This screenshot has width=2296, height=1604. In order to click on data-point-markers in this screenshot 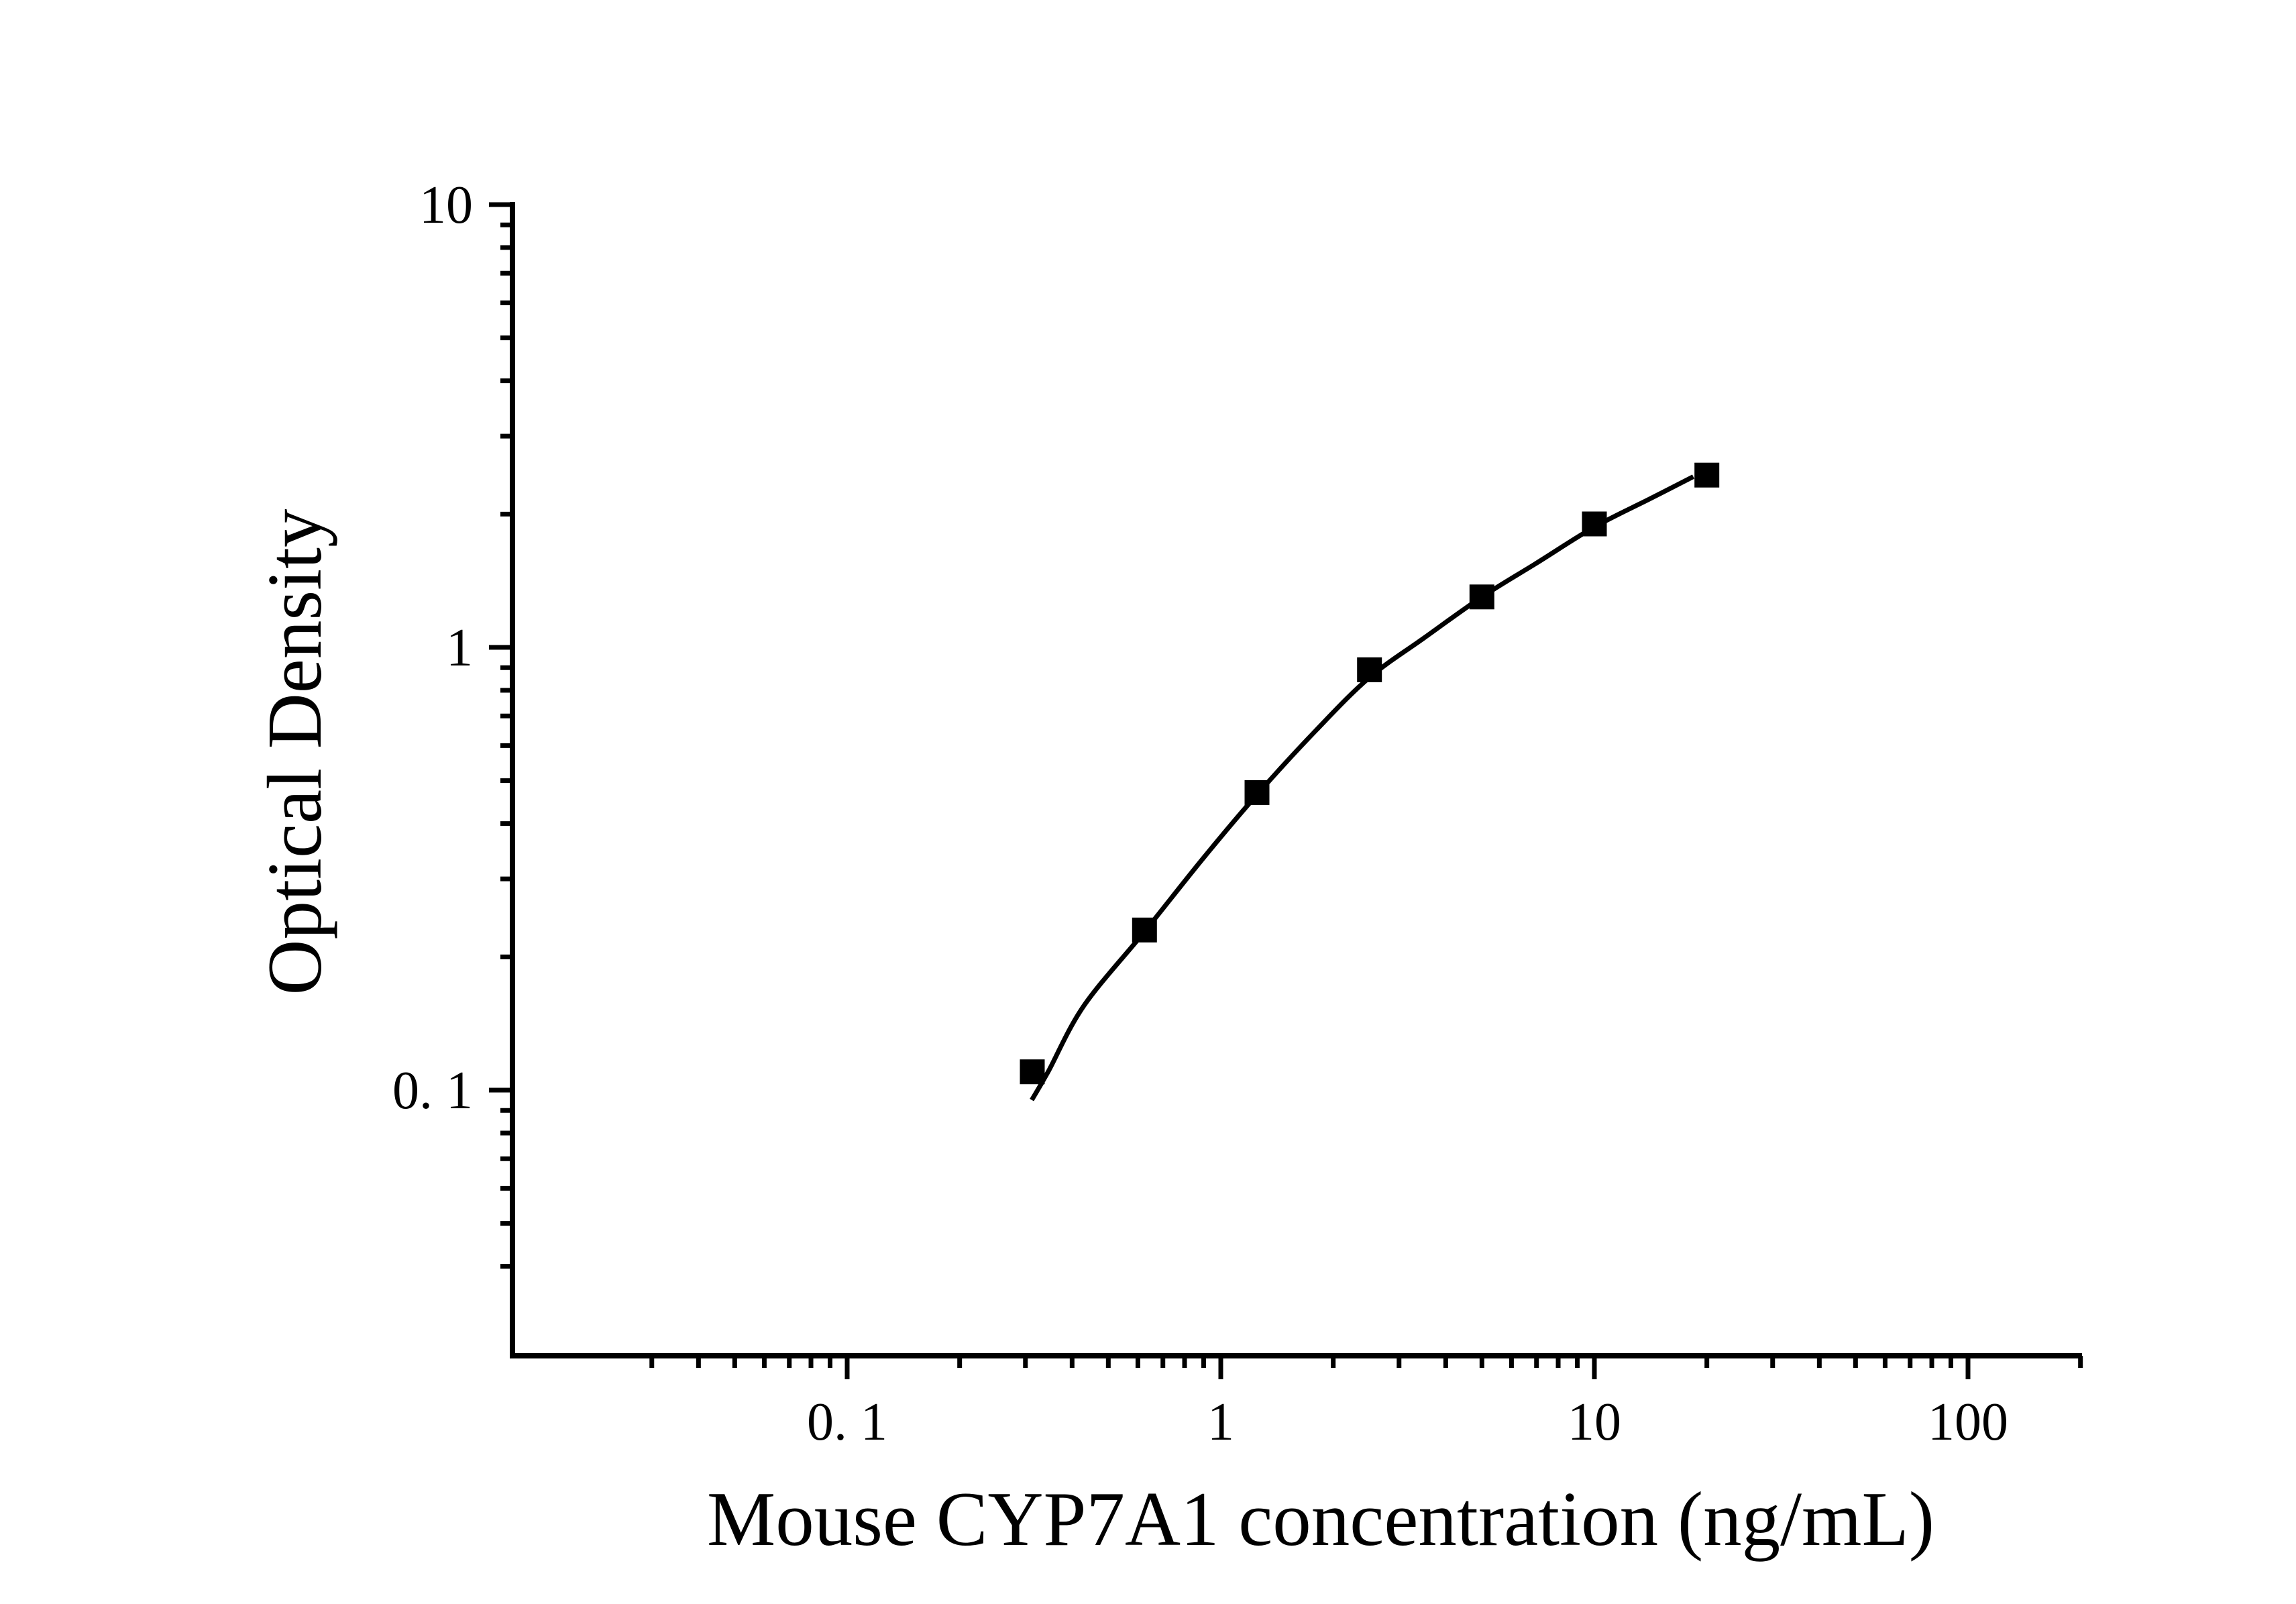, I will do `click(1370, 773)`.